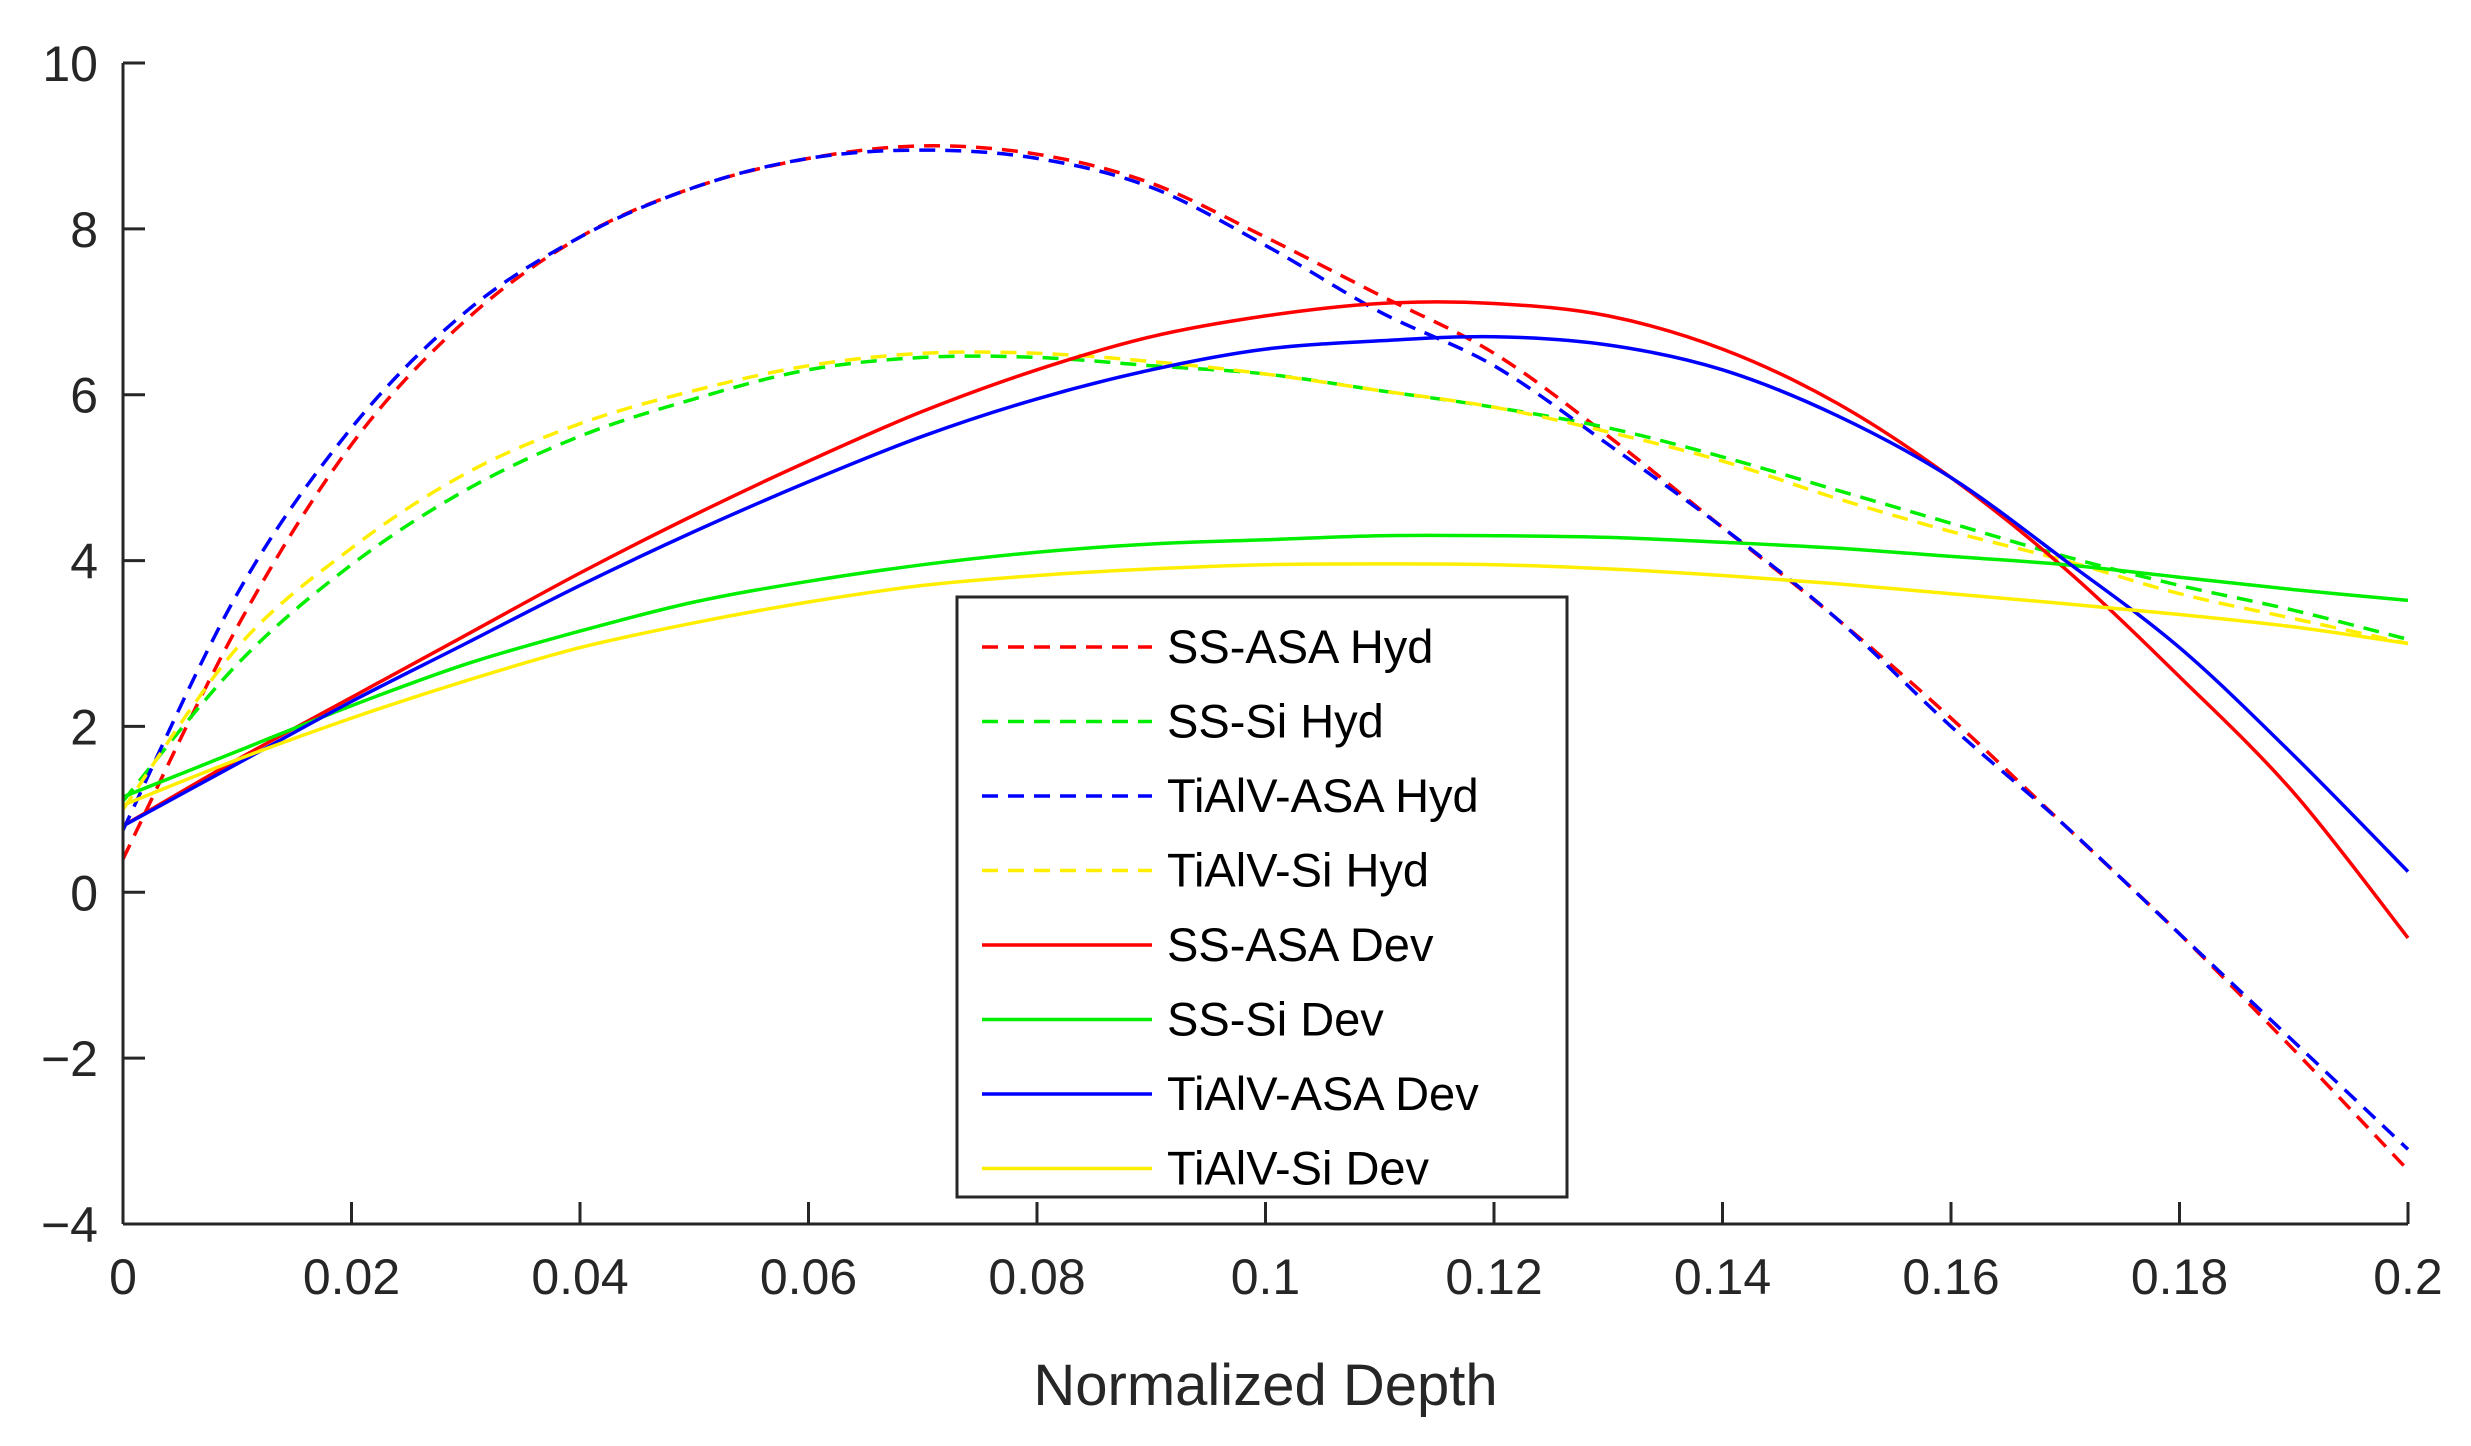 This screenshot has height=1446, width=2471. What do you see at coordinates (123, 1277) in the screenshot?
I see `x-tick-label: 0` at bounding box center [123, 1277].